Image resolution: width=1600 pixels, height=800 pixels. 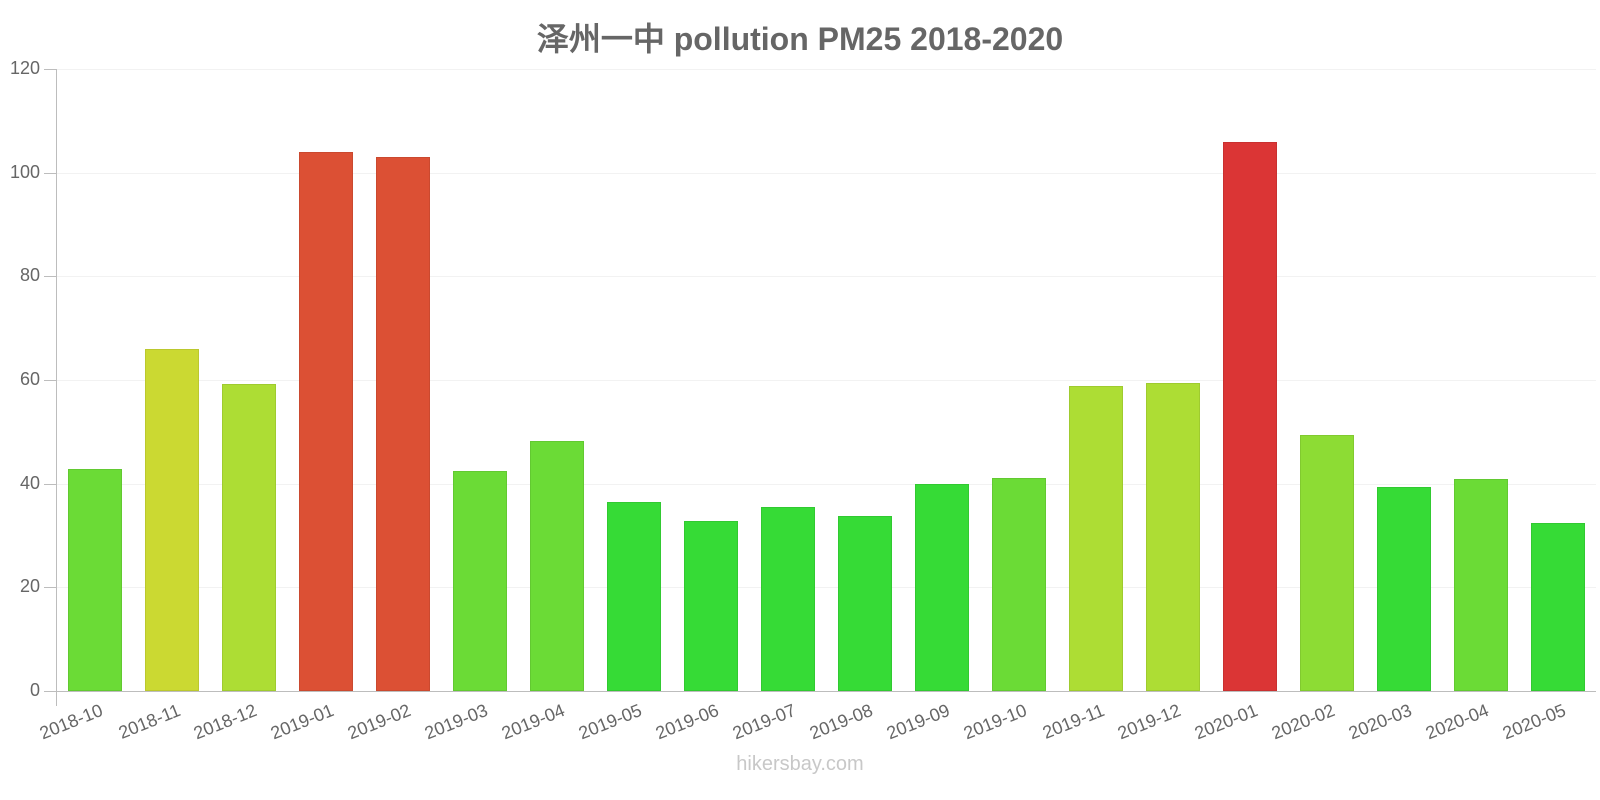 What do you see at coordinates (56, 387) in the screenshot?
I see `y-axis-line` at bounding box center [56, 387].